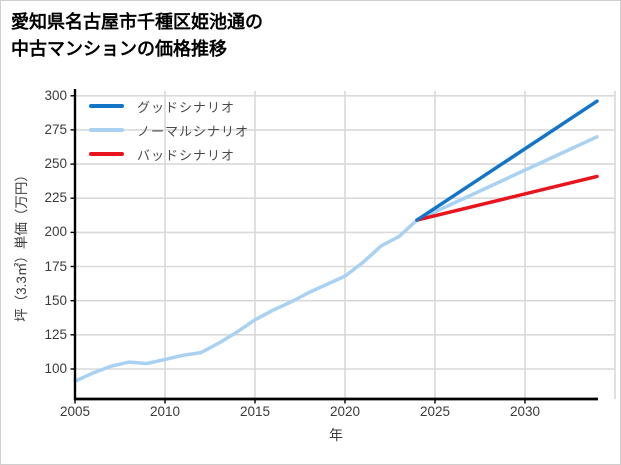  I want to click on legend-label-normal: ノーマルシナリオ, so click(193, 131).